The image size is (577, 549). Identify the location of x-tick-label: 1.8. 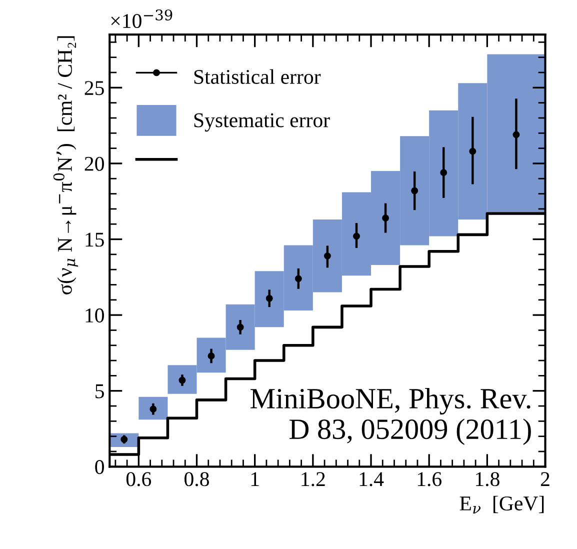
(488, 479).